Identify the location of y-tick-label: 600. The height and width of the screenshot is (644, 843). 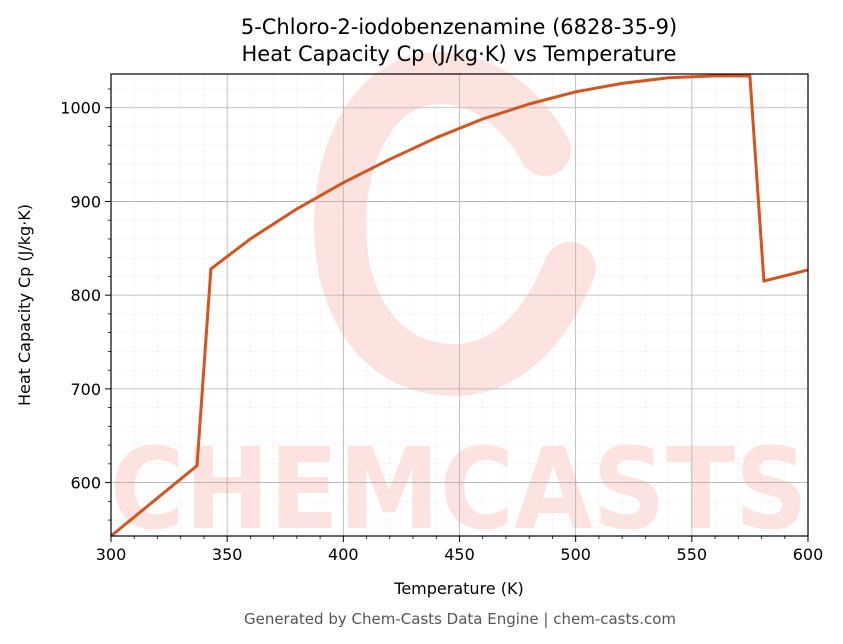
(85, 483).